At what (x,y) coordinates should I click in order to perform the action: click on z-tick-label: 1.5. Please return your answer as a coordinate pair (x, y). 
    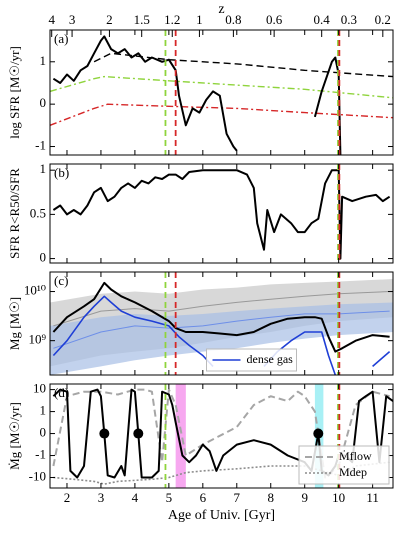
    Looking at the image, I should click on (142, 19).